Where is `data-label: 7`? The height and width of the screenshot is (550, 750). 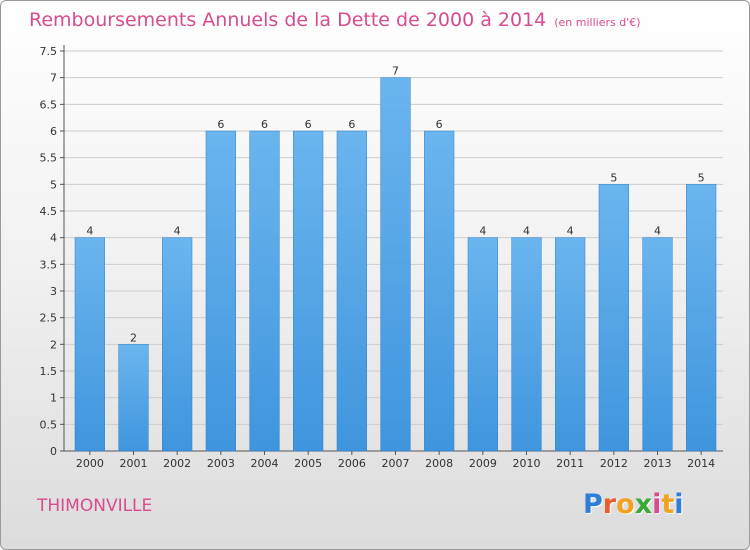
data-label: 7 is located at coordinates (395, 71).